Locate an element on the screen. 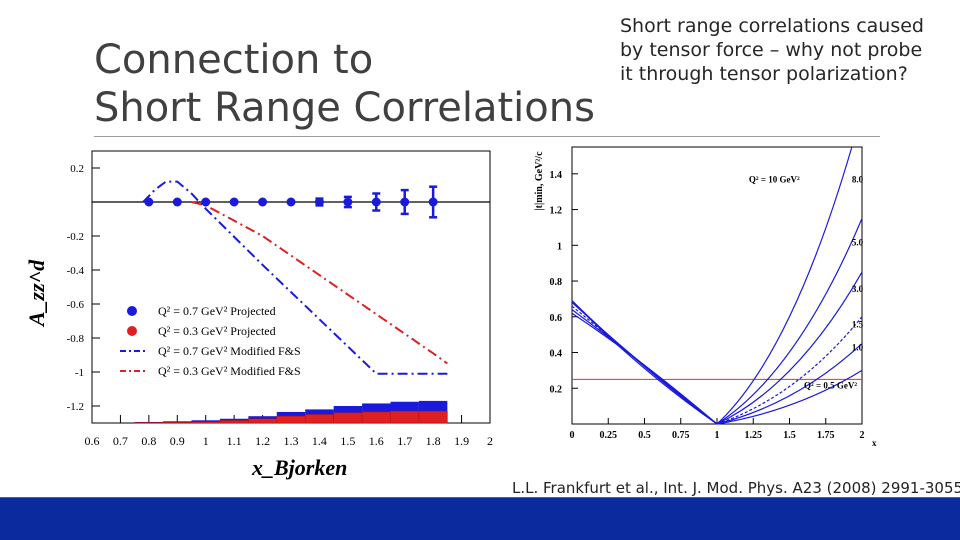 Image resolution: width=960 pixels, height=540 pixels. x-tick-label: 0.25 is located at coordinates (609, 435).